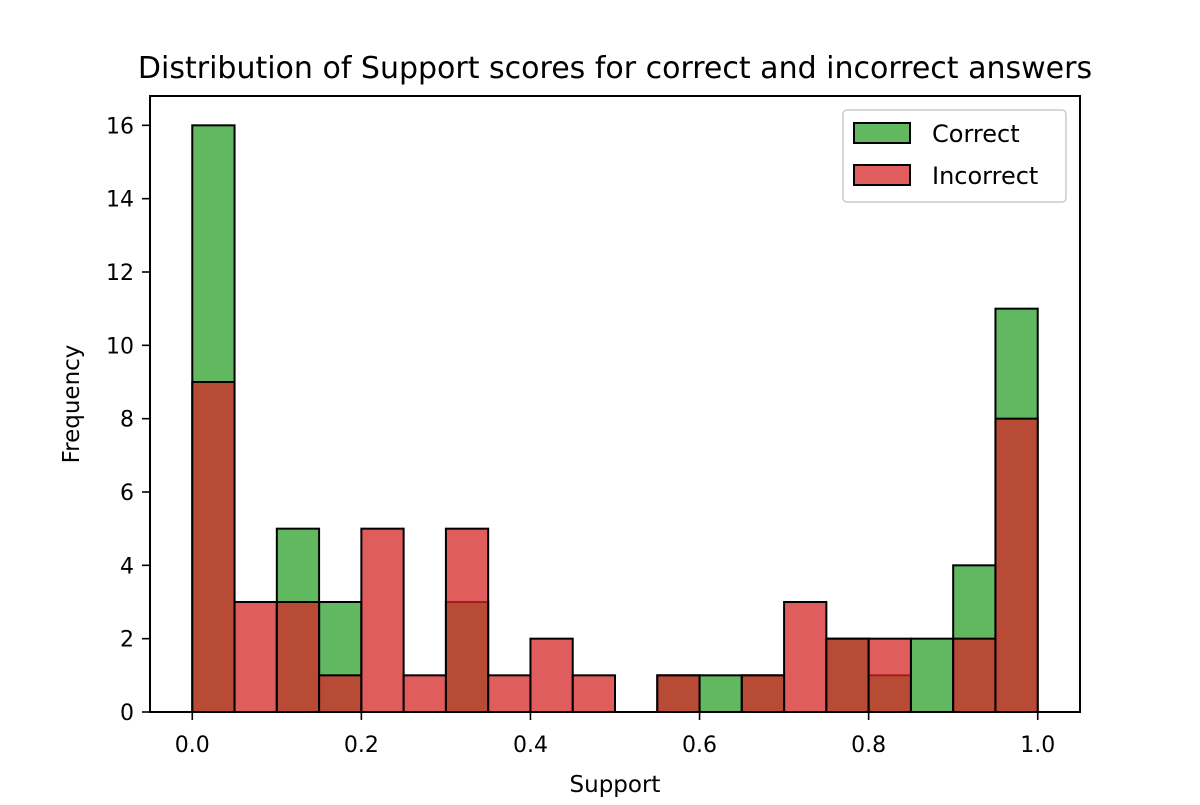 The height and width of the screenshot is (805, 1200). What do you see at coordinates (127, 640) in the screenshot?
I see `y-tick-label-1: 2` at bounding box center [127, 640].